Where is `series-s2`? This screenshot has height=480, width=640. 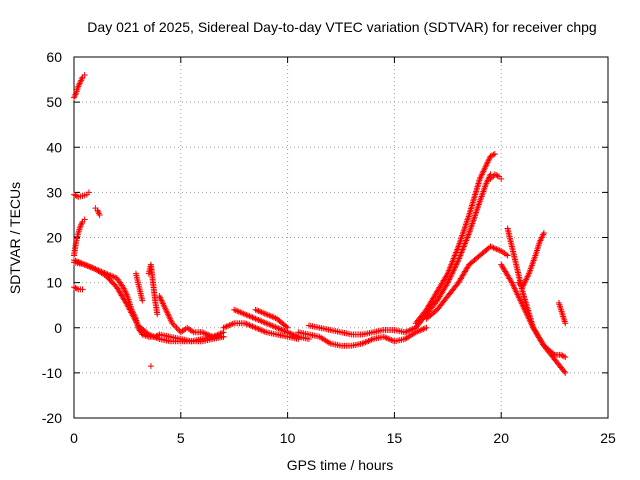 series-s2 is located at coordinates (81, 194).